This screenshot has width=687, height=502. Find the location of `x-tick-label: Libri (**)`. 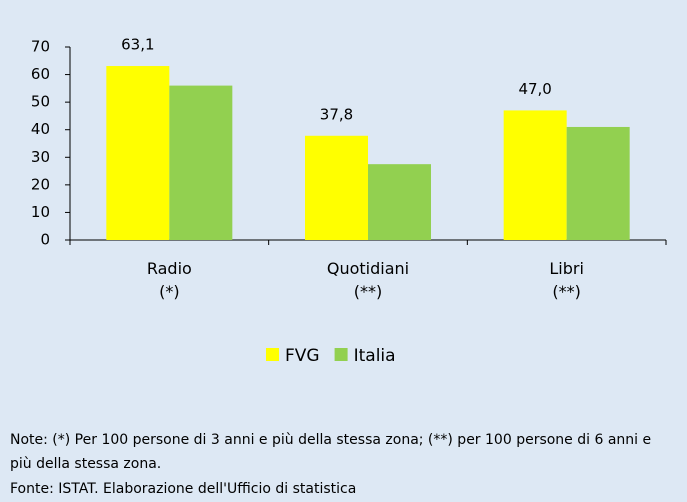

x-tick-label: Libri (**) is located at coordinates (566, 280).